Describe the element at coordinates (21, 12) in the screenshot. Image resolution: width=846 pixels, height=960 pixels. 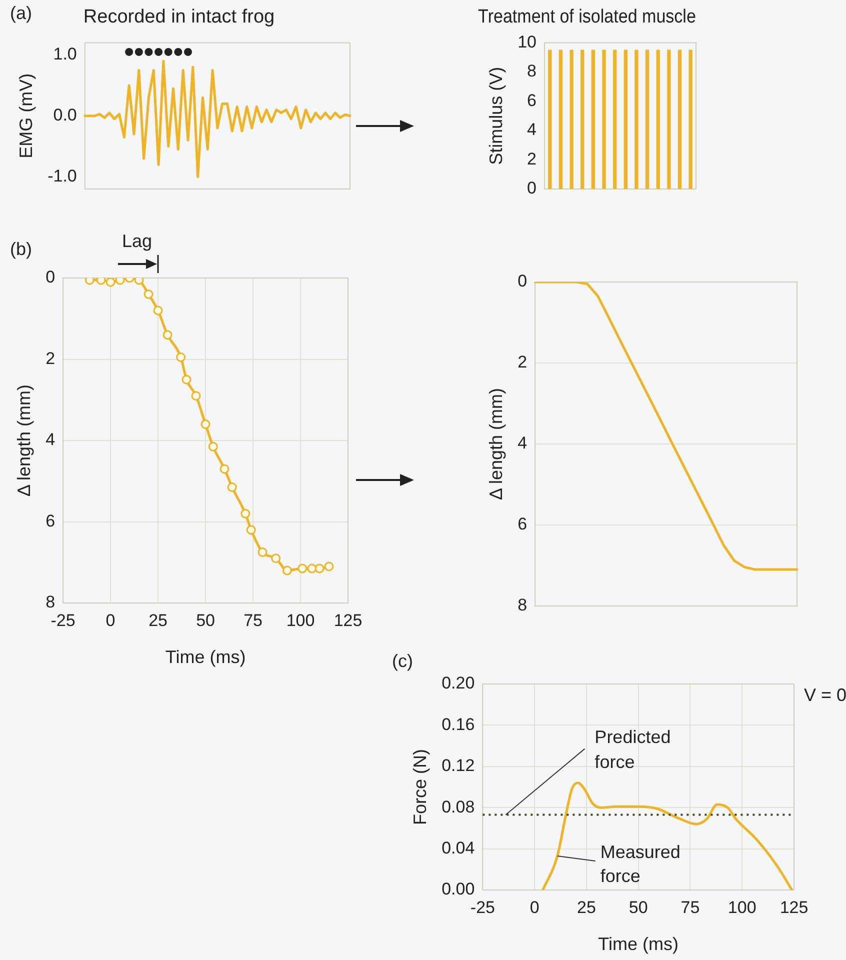
I see `text: (a)` at that location.